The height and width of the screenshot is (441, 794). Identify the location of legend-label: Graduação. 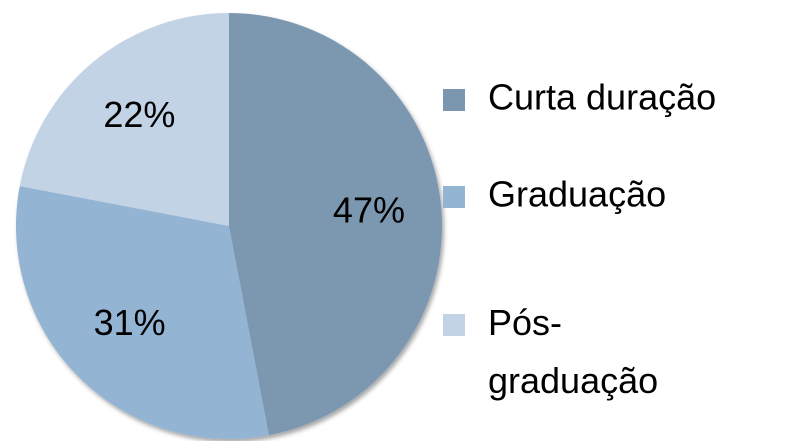
(577, 194).